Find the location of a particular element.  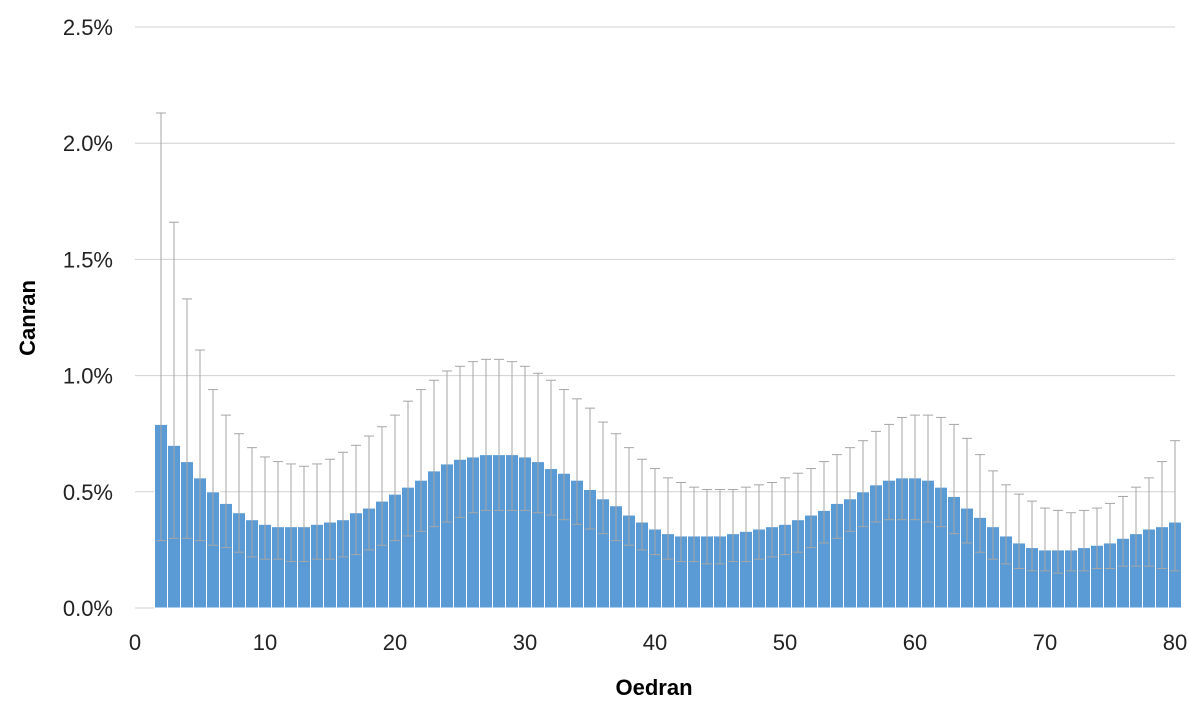

y-tick-label: 1.5% is located at coordinates (88, 259).